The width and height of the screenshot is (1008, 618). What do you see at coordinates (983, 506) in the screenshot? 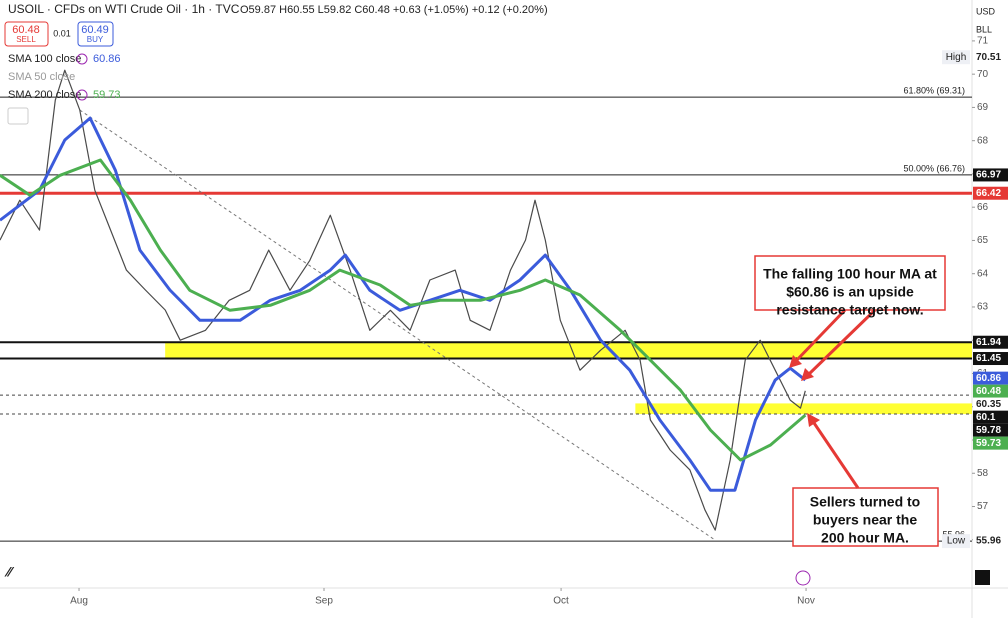
I see `y-tick-label: 57` at bounding box center [983, 506].